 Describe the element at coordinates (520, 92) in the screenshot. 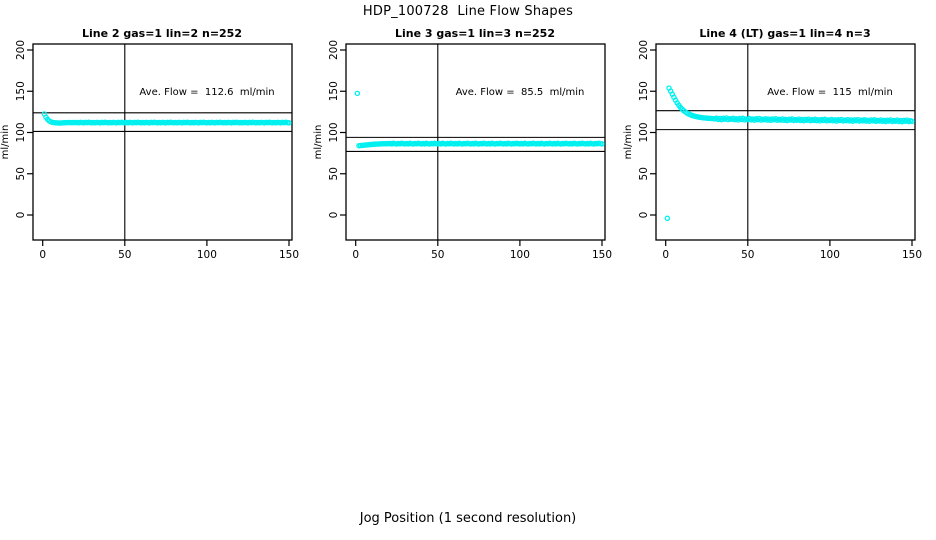

I see `ave-flow-annotation: Ave. Flow = 85.5 ml/min` at that location.